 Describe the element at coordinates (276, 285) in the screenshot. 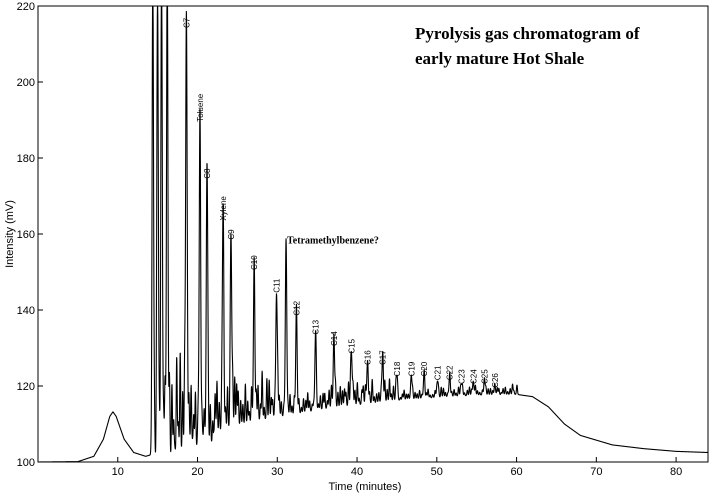

I see `peak-label: C11` at that location.